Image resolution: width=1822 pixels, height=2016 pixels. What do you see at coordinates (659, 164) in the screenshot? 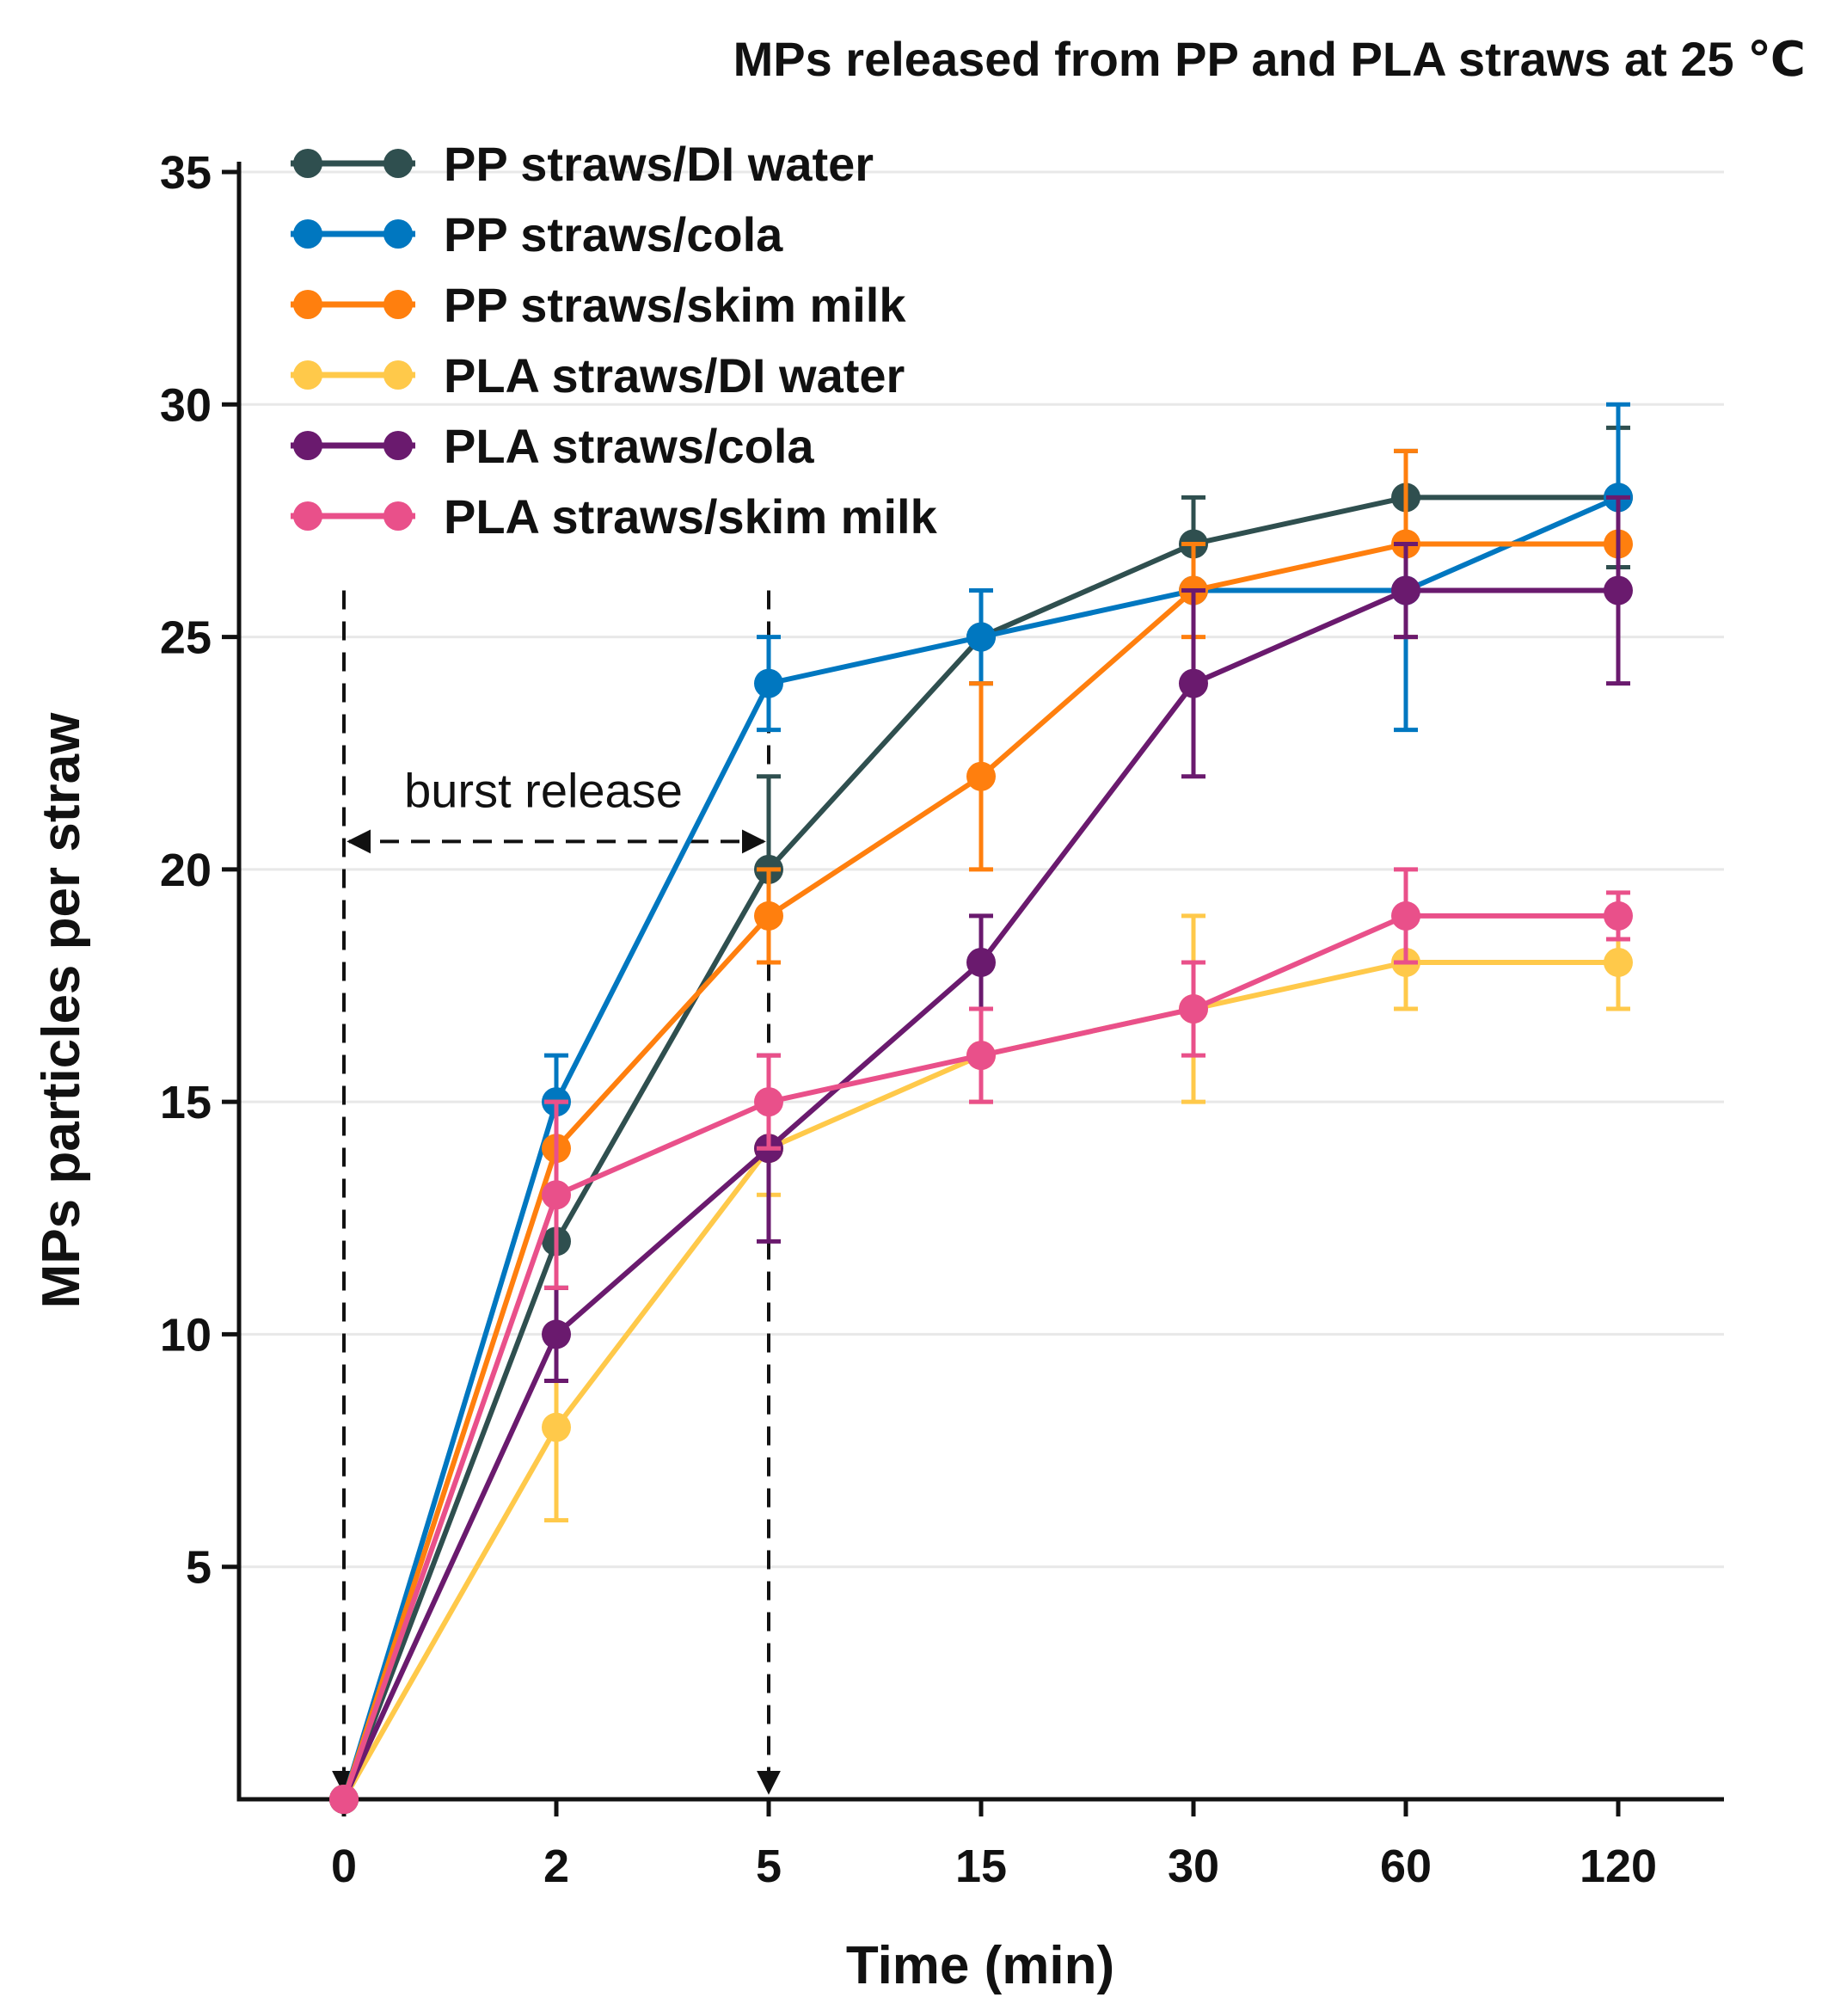
I see `legend-label: PP straws/DI water` at bounding box center [659, 164].